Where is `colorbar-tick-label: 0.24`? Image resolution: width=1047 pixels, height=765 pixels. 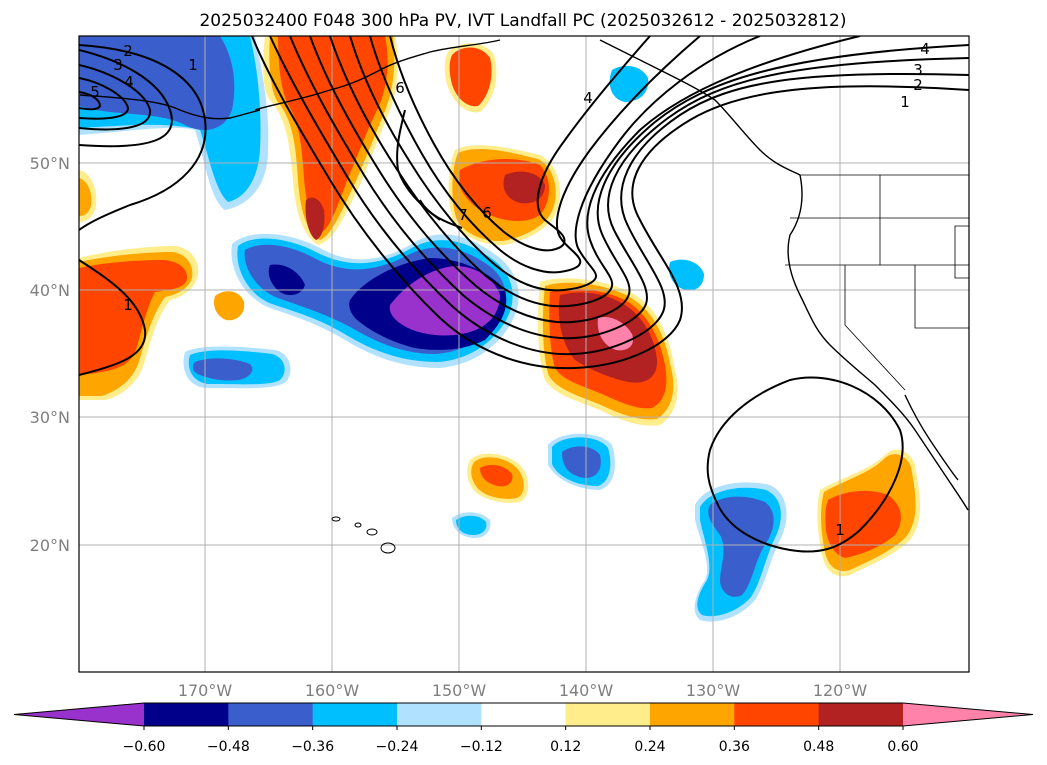 colorbar-tick-label: 0.24 is located at coordinates (649, 747).